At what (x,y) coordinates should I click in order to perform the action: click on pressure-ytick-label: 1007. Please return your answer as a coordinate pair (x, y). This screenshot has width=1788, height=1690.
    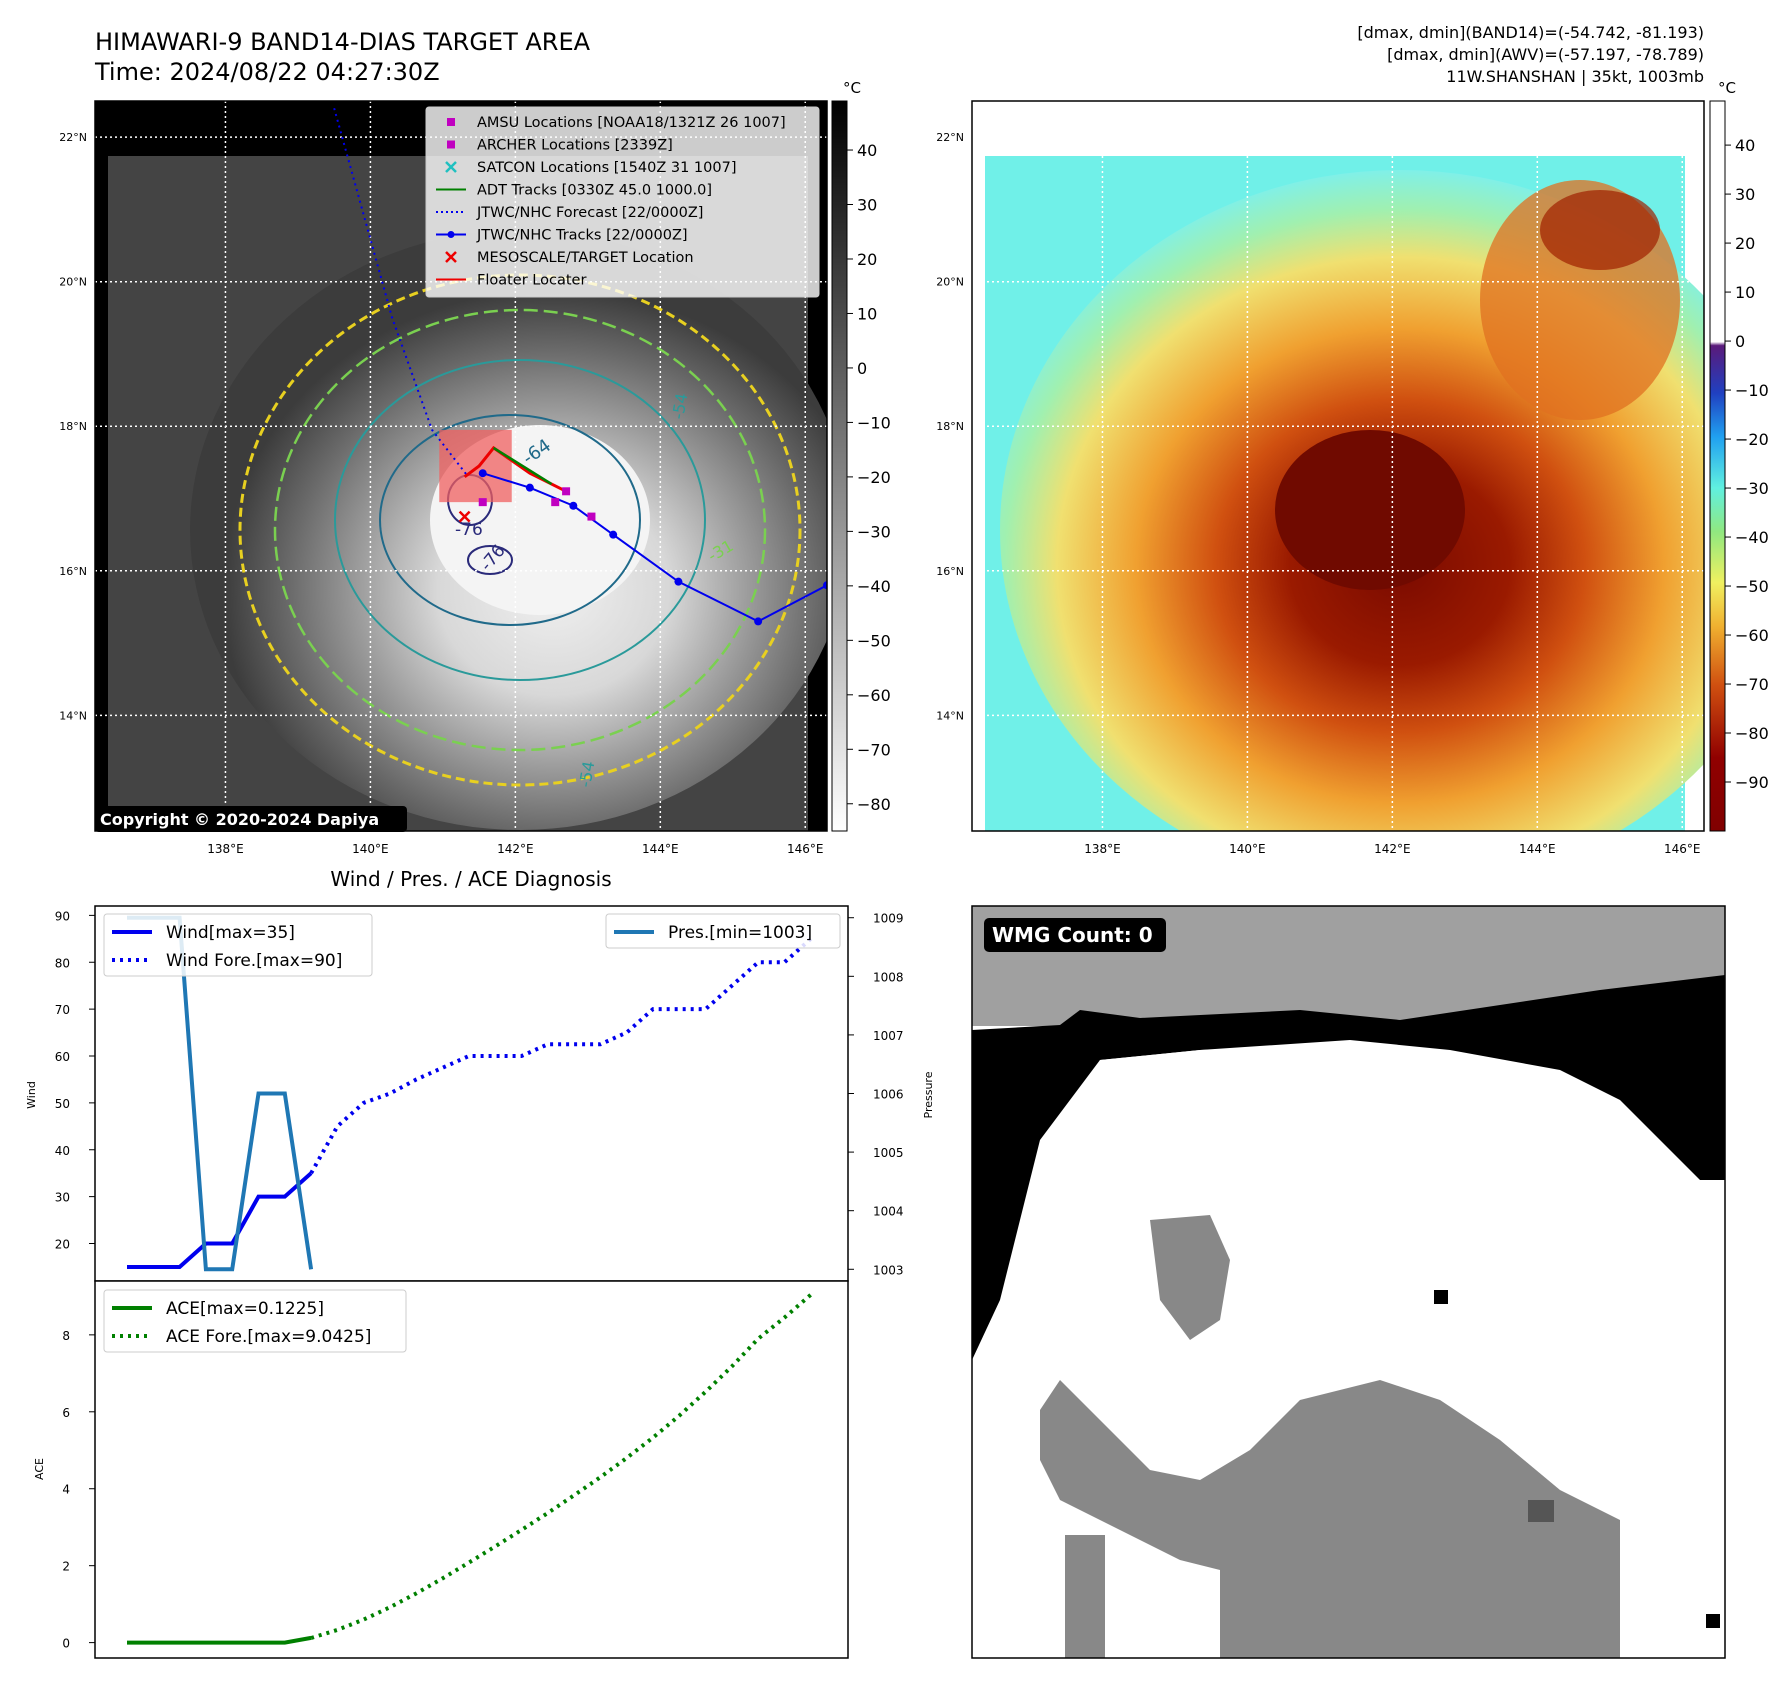
    Looking at the image, I should click on (888, 1036).